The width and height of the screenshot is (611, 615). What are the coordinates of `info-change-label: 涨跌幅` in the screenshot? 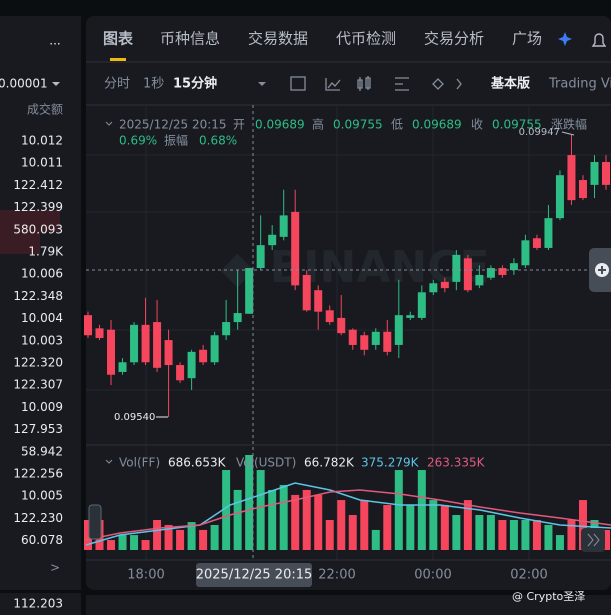 It's located at (569, 124).